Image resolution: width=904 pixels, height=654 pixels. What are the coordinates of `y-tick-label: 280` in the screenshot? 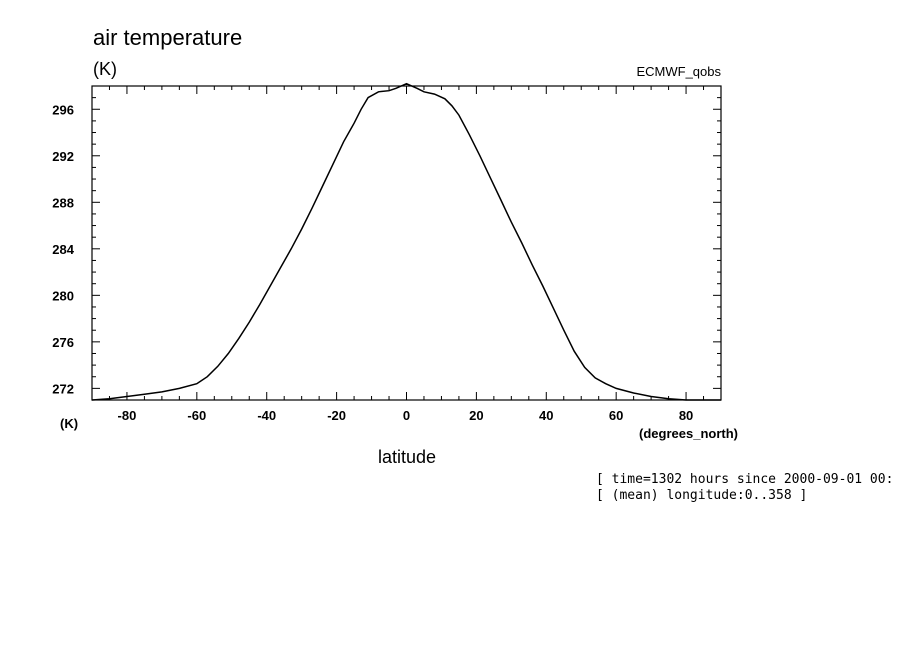 It's located at (63, 295).